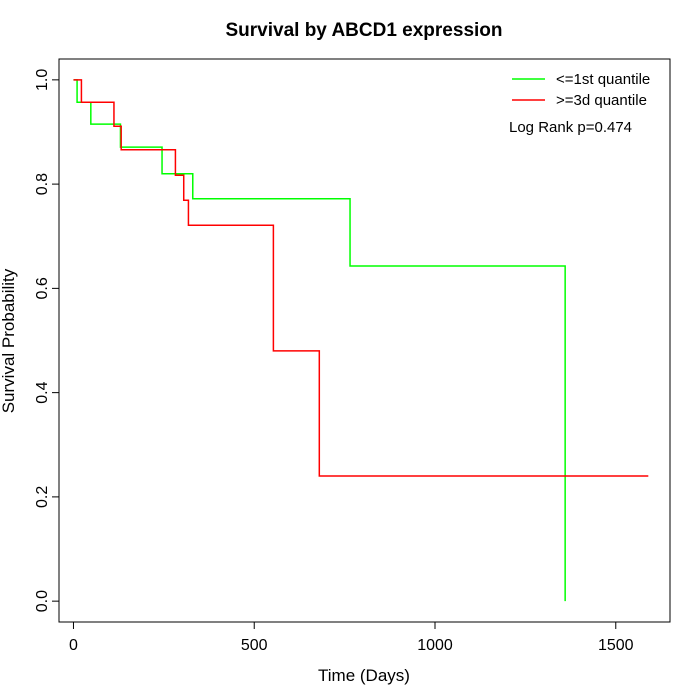 The image size is (700, 700). Describe the element at coordinates (42, 601) in the screenshot. I see `y-tick-label: 0.0` at that location.